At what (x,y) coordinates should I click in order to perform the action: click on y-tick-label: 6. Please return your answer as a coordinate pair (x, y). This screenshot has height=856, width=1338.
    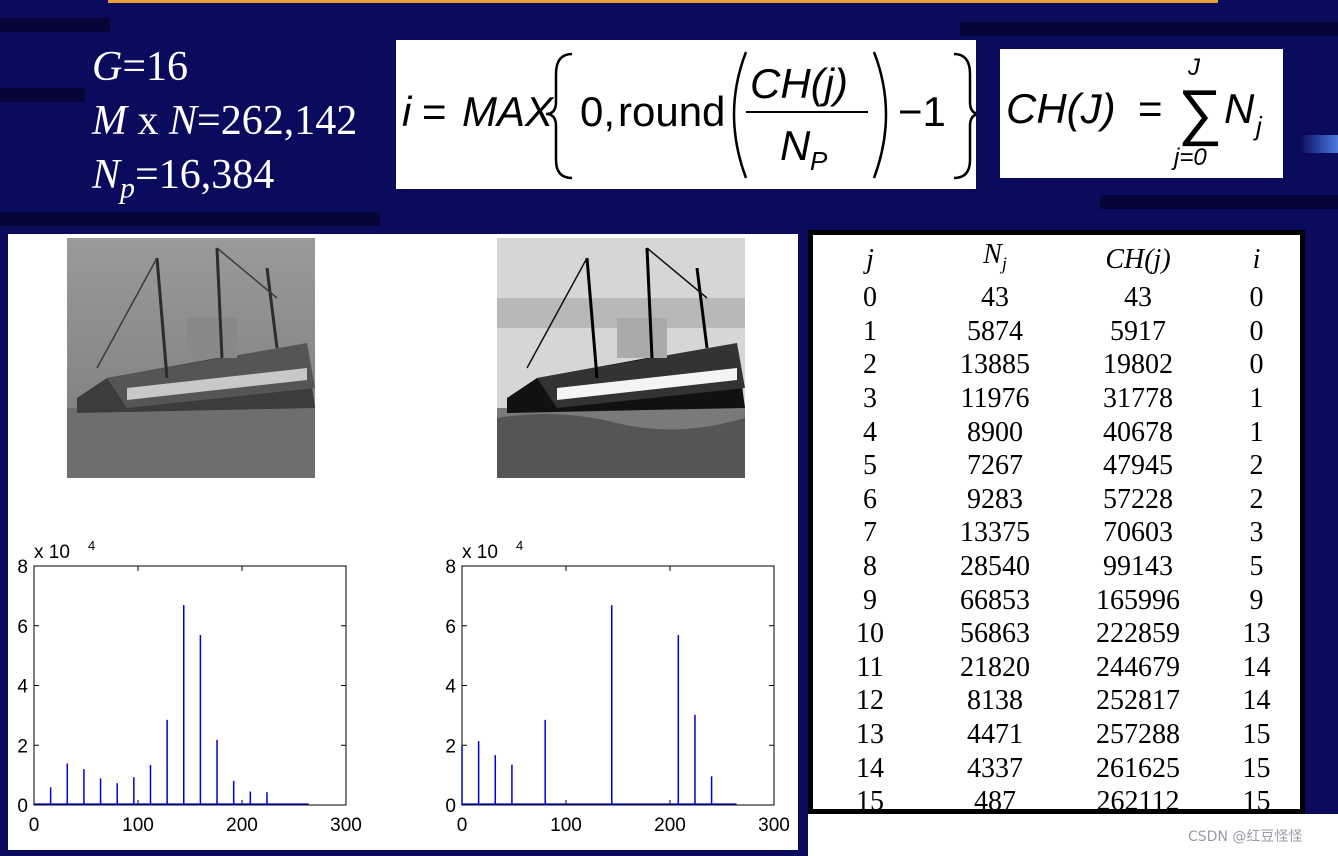
    Looking at the image, I should click on (450, 627).